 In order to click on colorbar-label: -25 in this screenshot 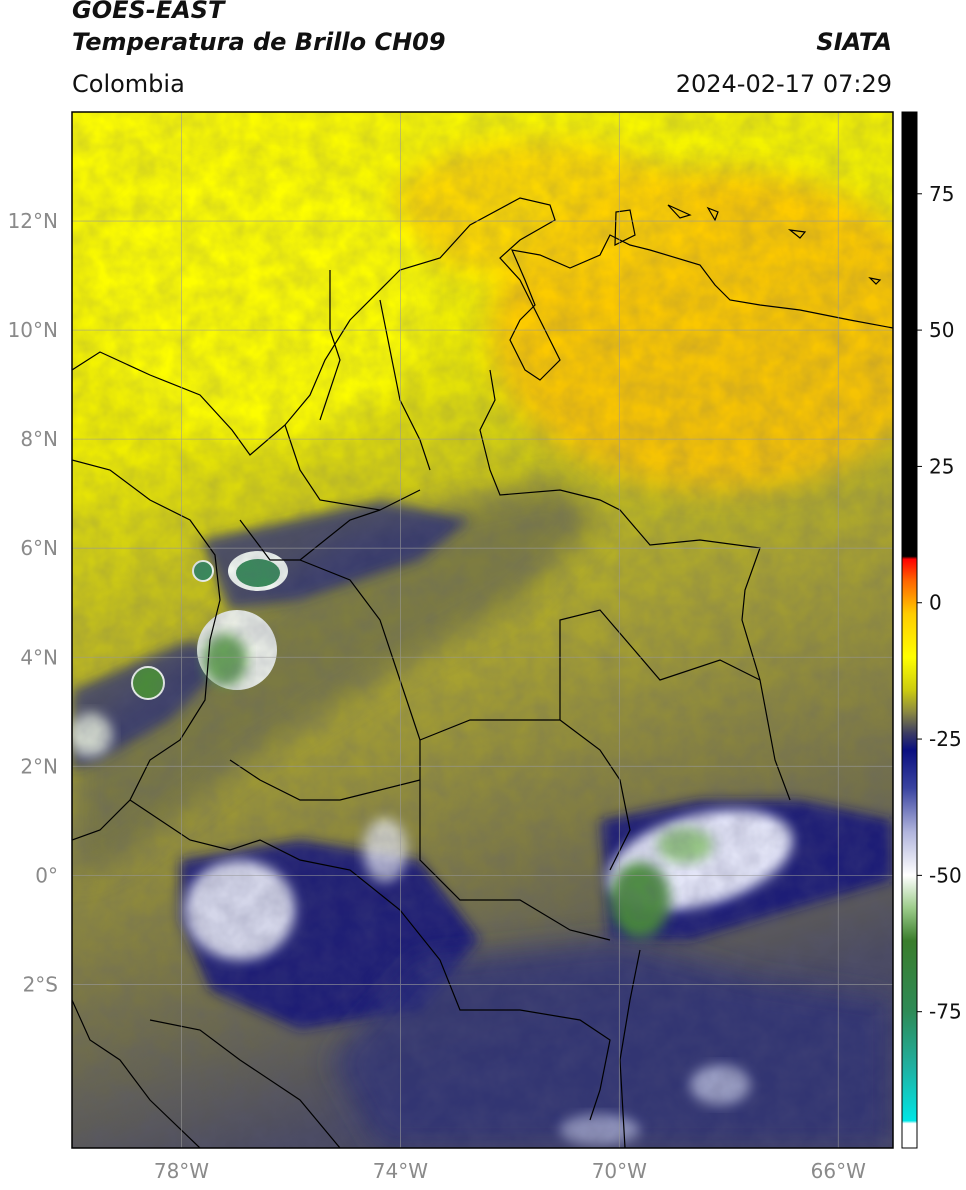, I will do `click(945, 739)`.